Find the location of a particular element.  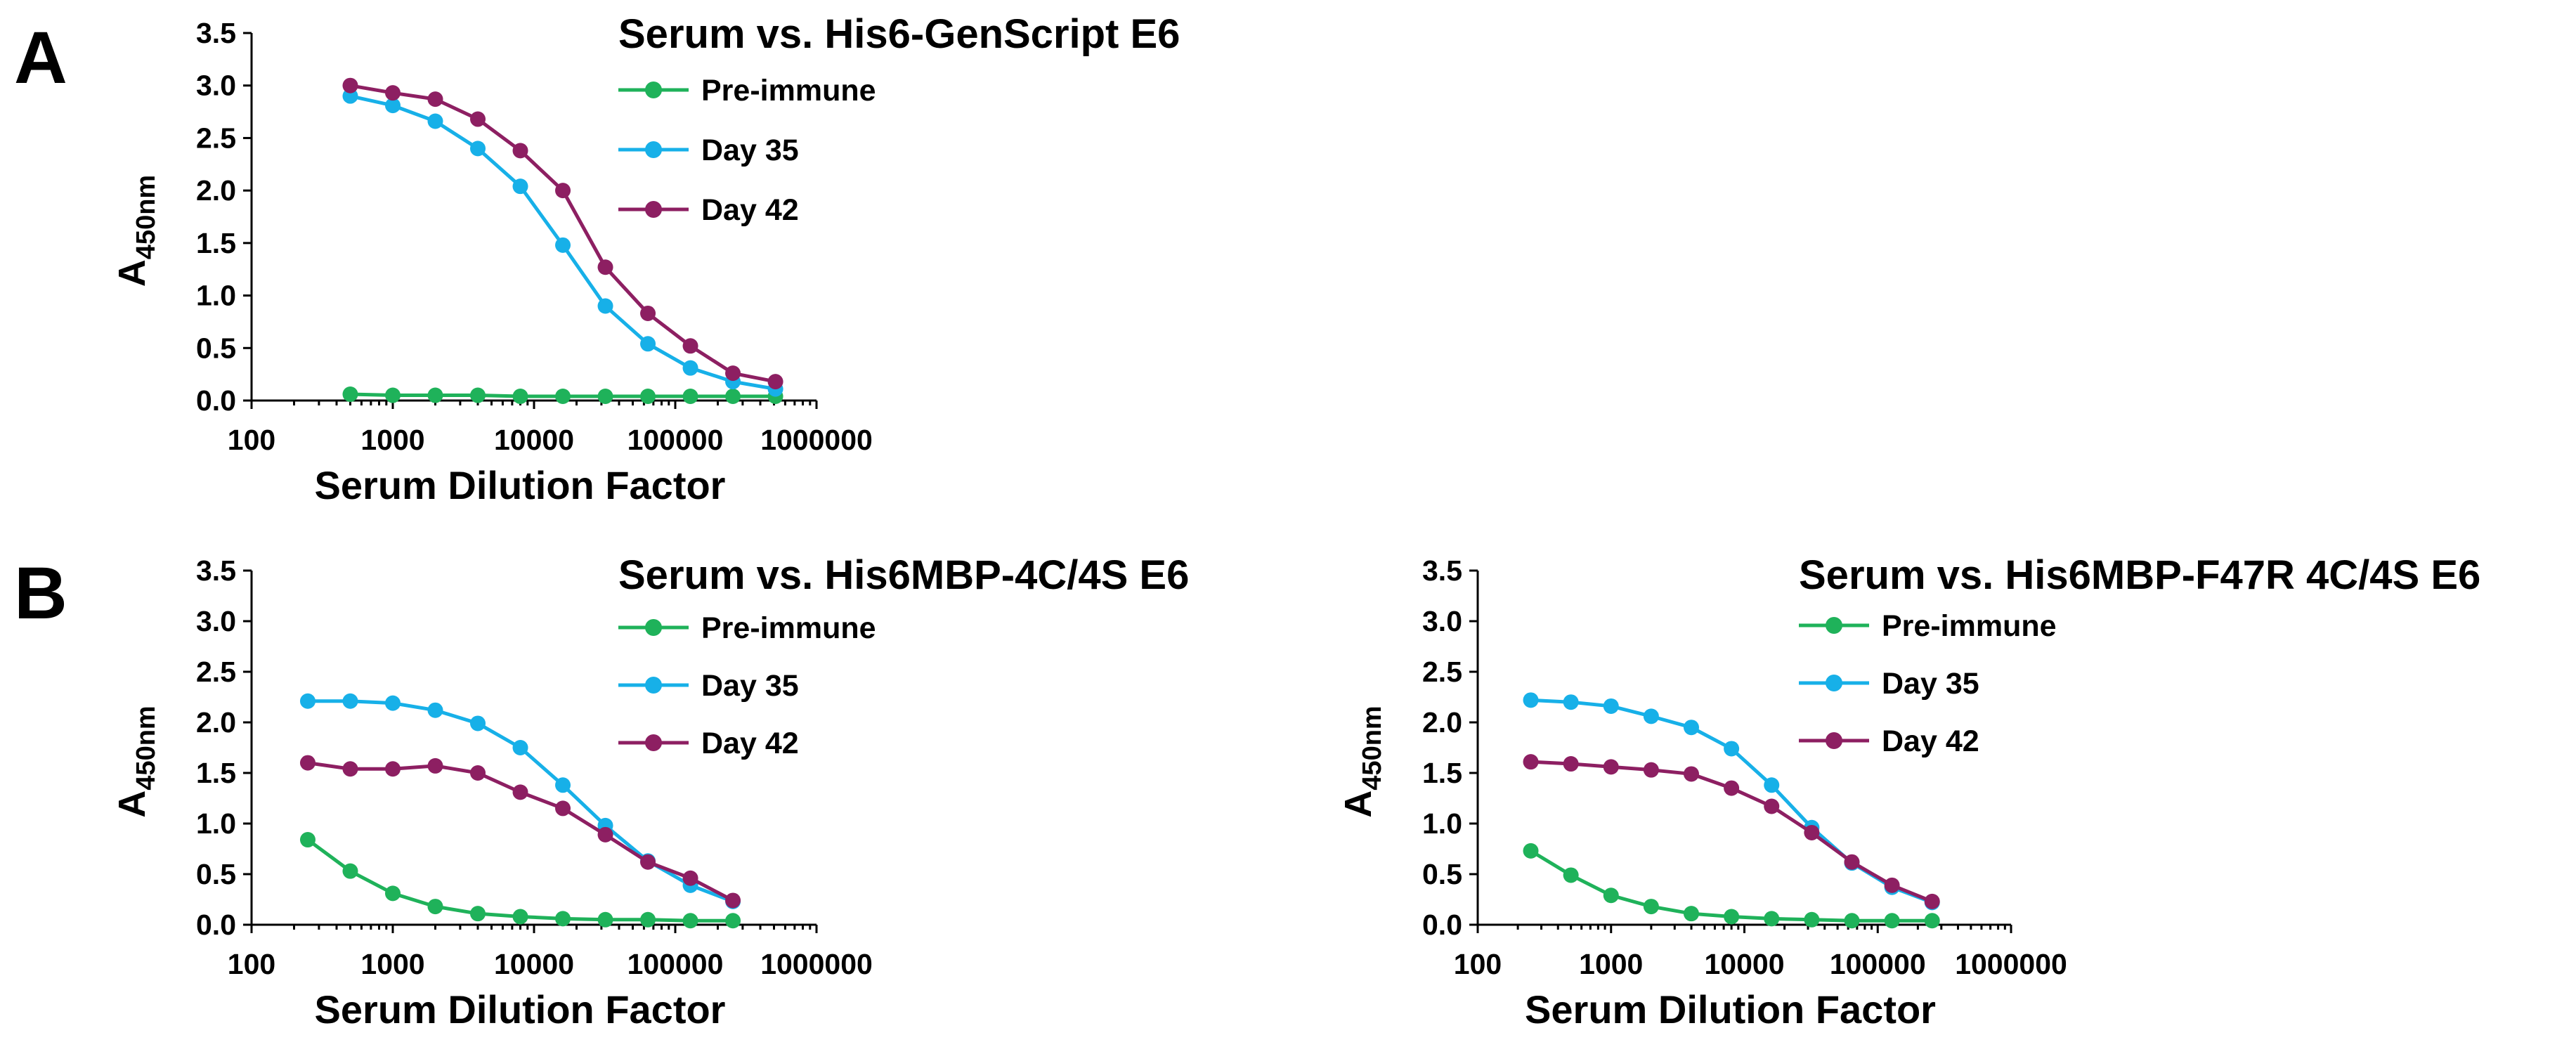

chart-title: Serum vs. His6-GenScript E6 is located at coordinates (899, 34).